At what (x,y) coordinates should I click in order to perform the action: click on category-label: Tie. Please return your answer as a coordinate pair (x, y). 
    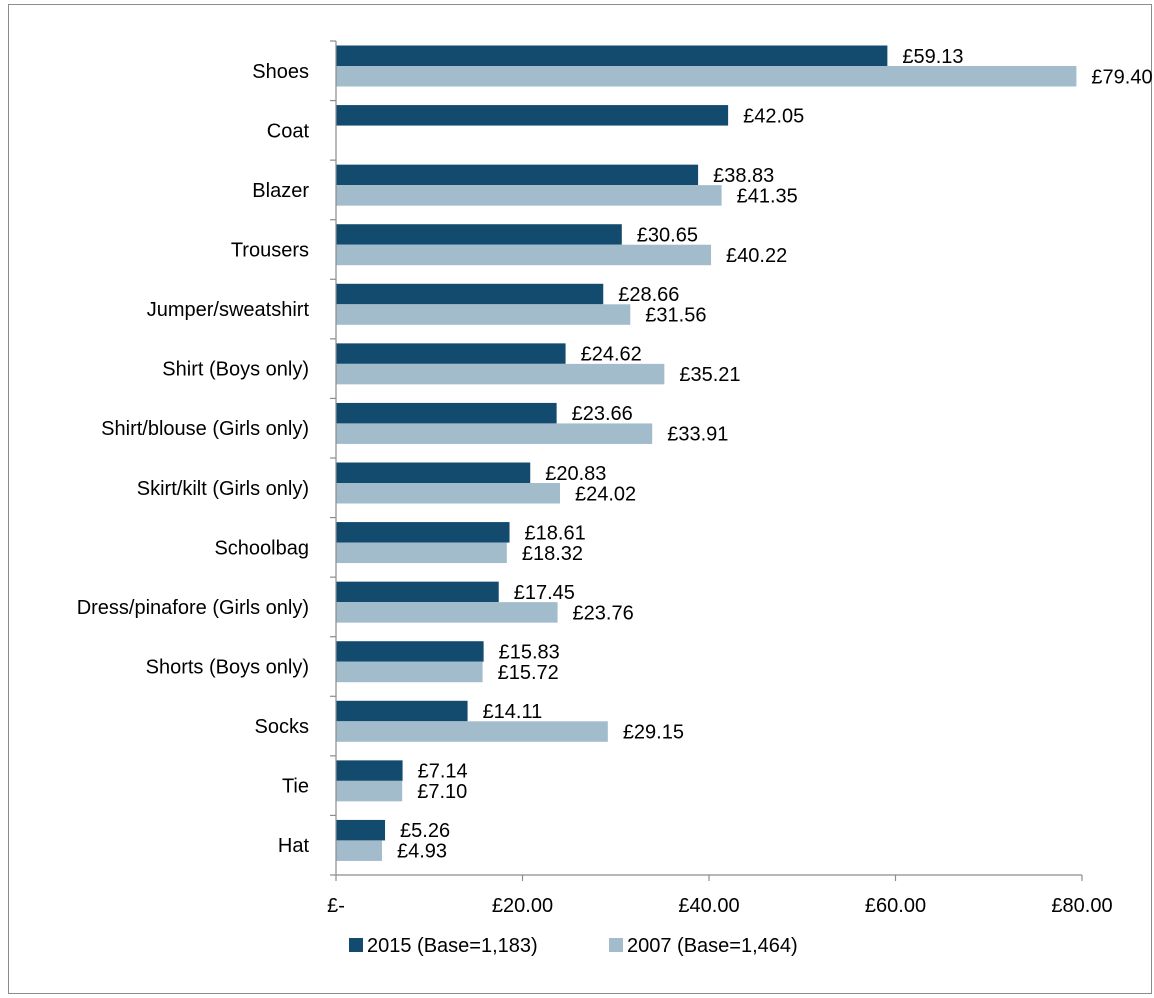
    Looking at the image, I should click on (295, 787).